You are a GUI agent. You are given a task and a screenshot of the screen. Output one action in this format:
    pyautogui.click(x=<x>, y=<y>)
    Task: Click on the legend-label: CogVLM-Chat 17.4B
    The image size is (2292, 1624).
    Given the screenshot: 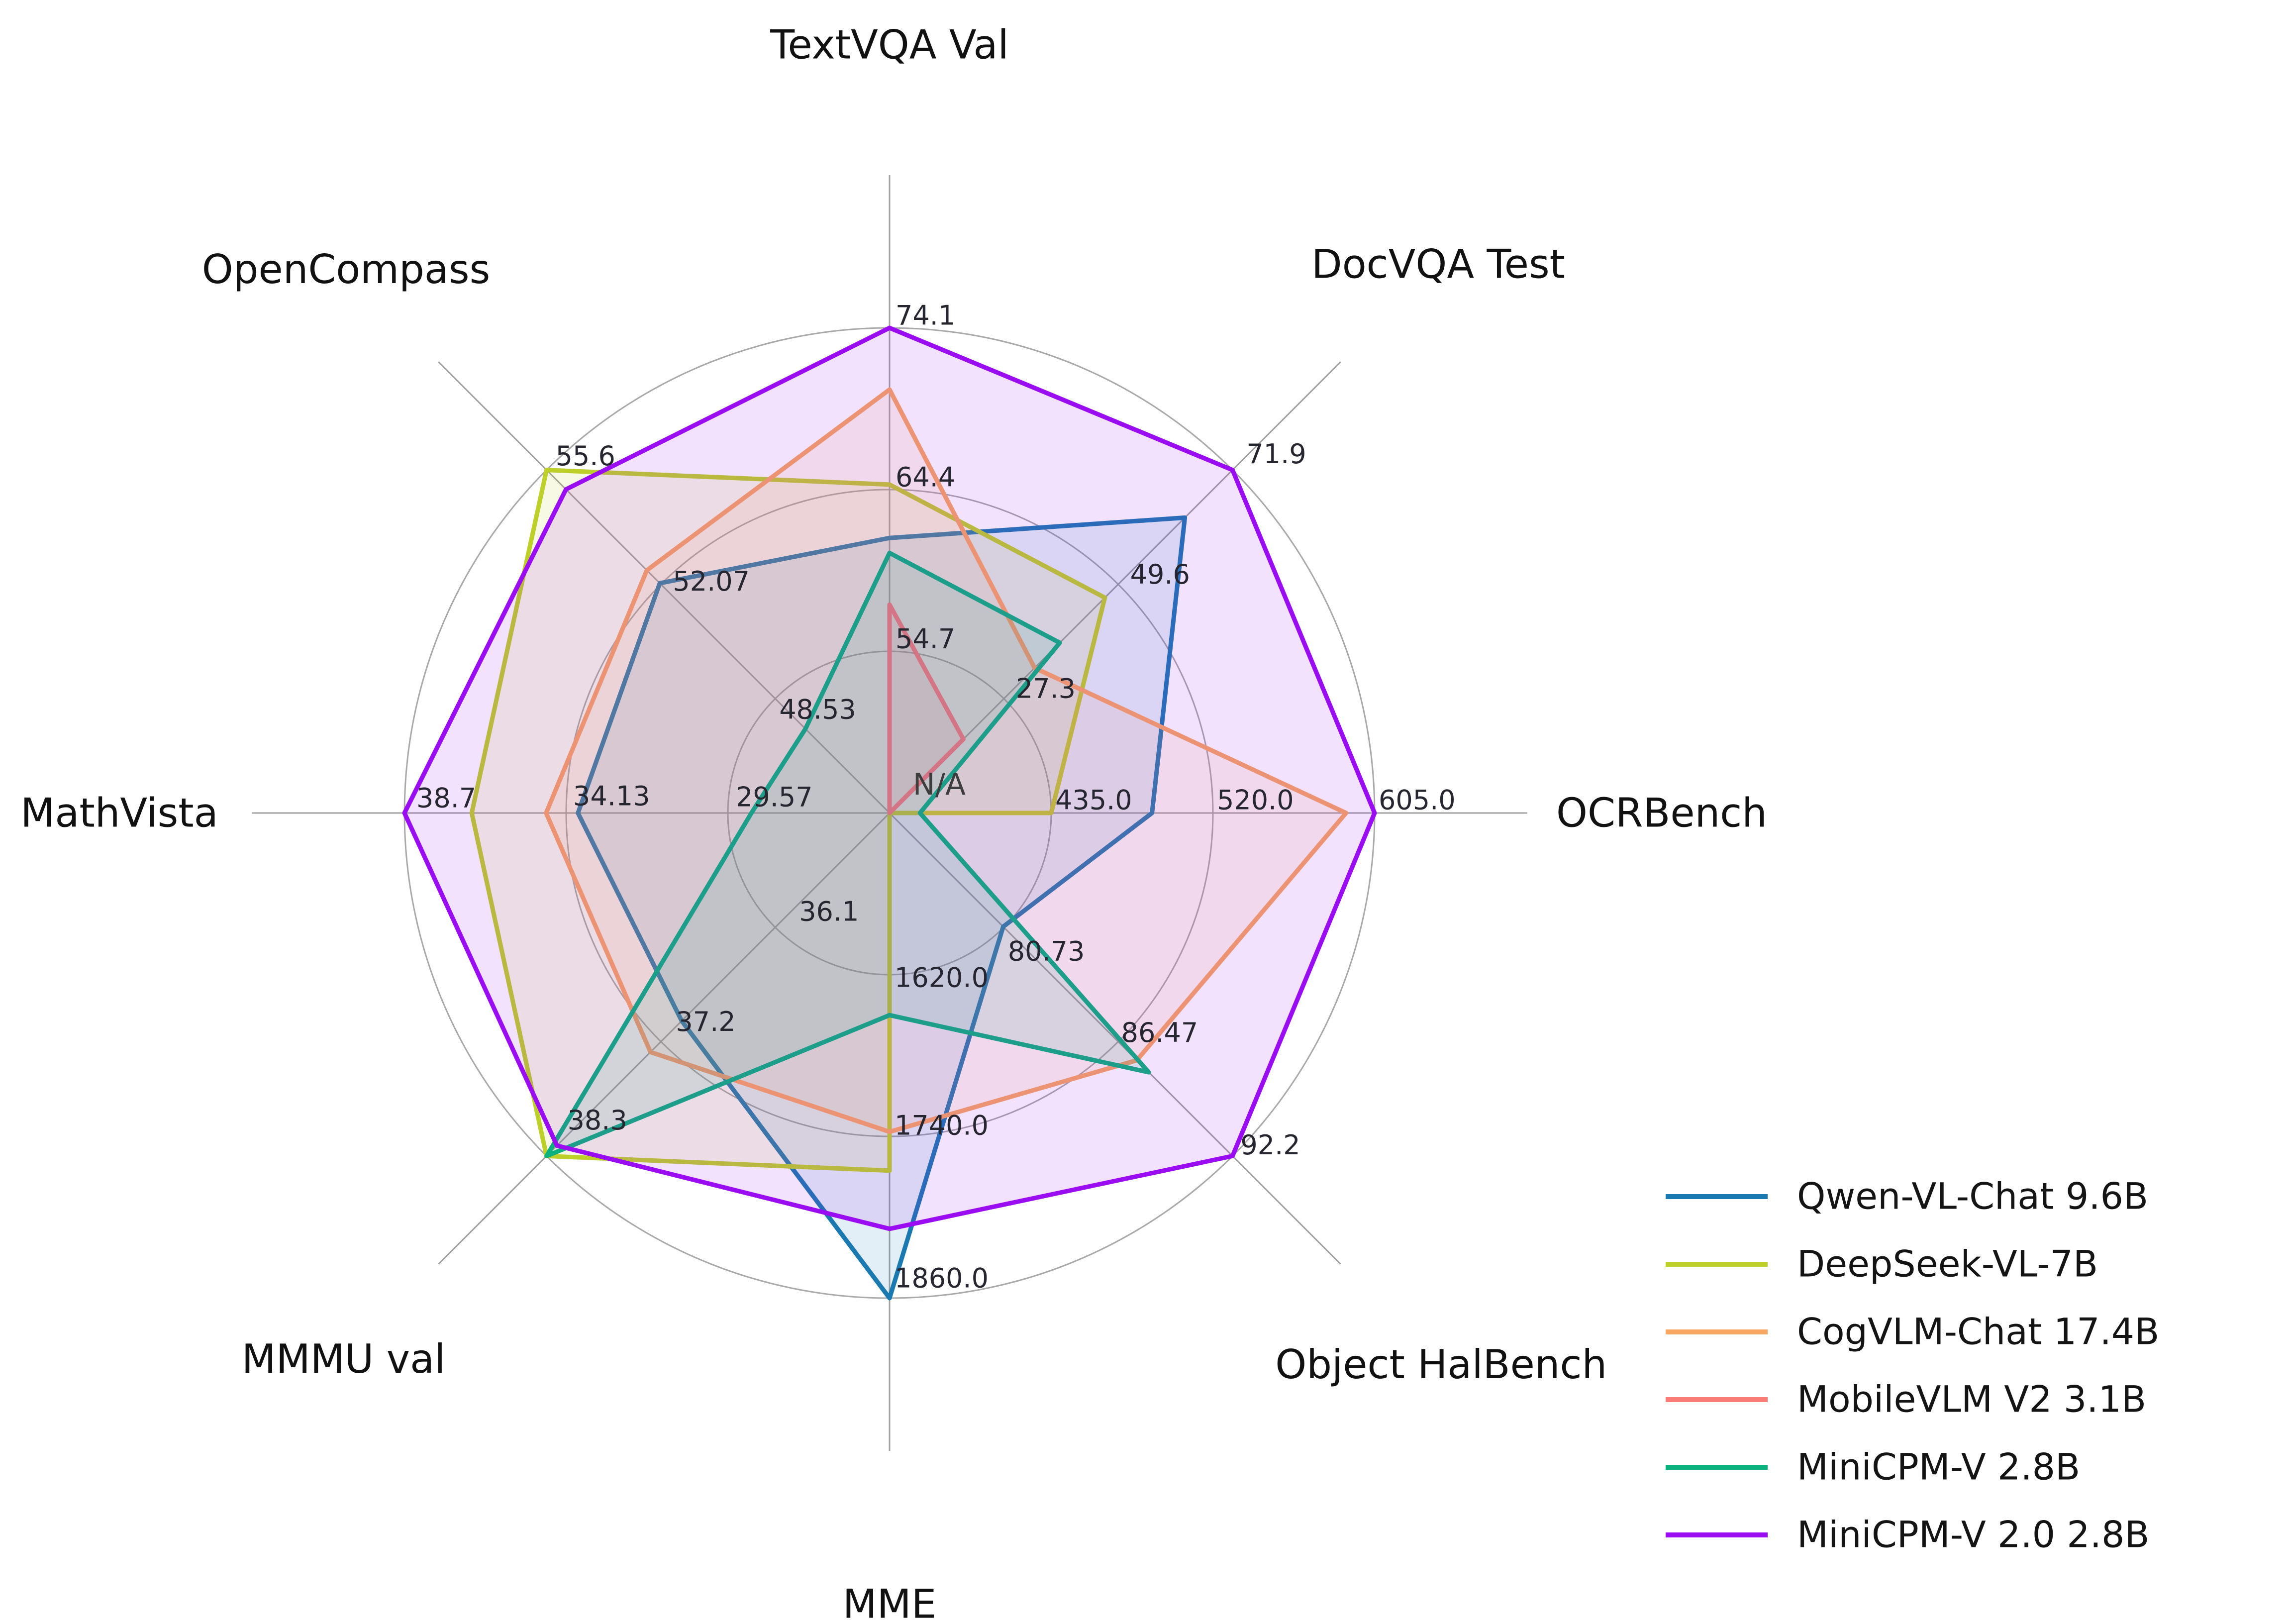 What is the action you would take?
    pyautogui.click(x=1978, y=1332)
    